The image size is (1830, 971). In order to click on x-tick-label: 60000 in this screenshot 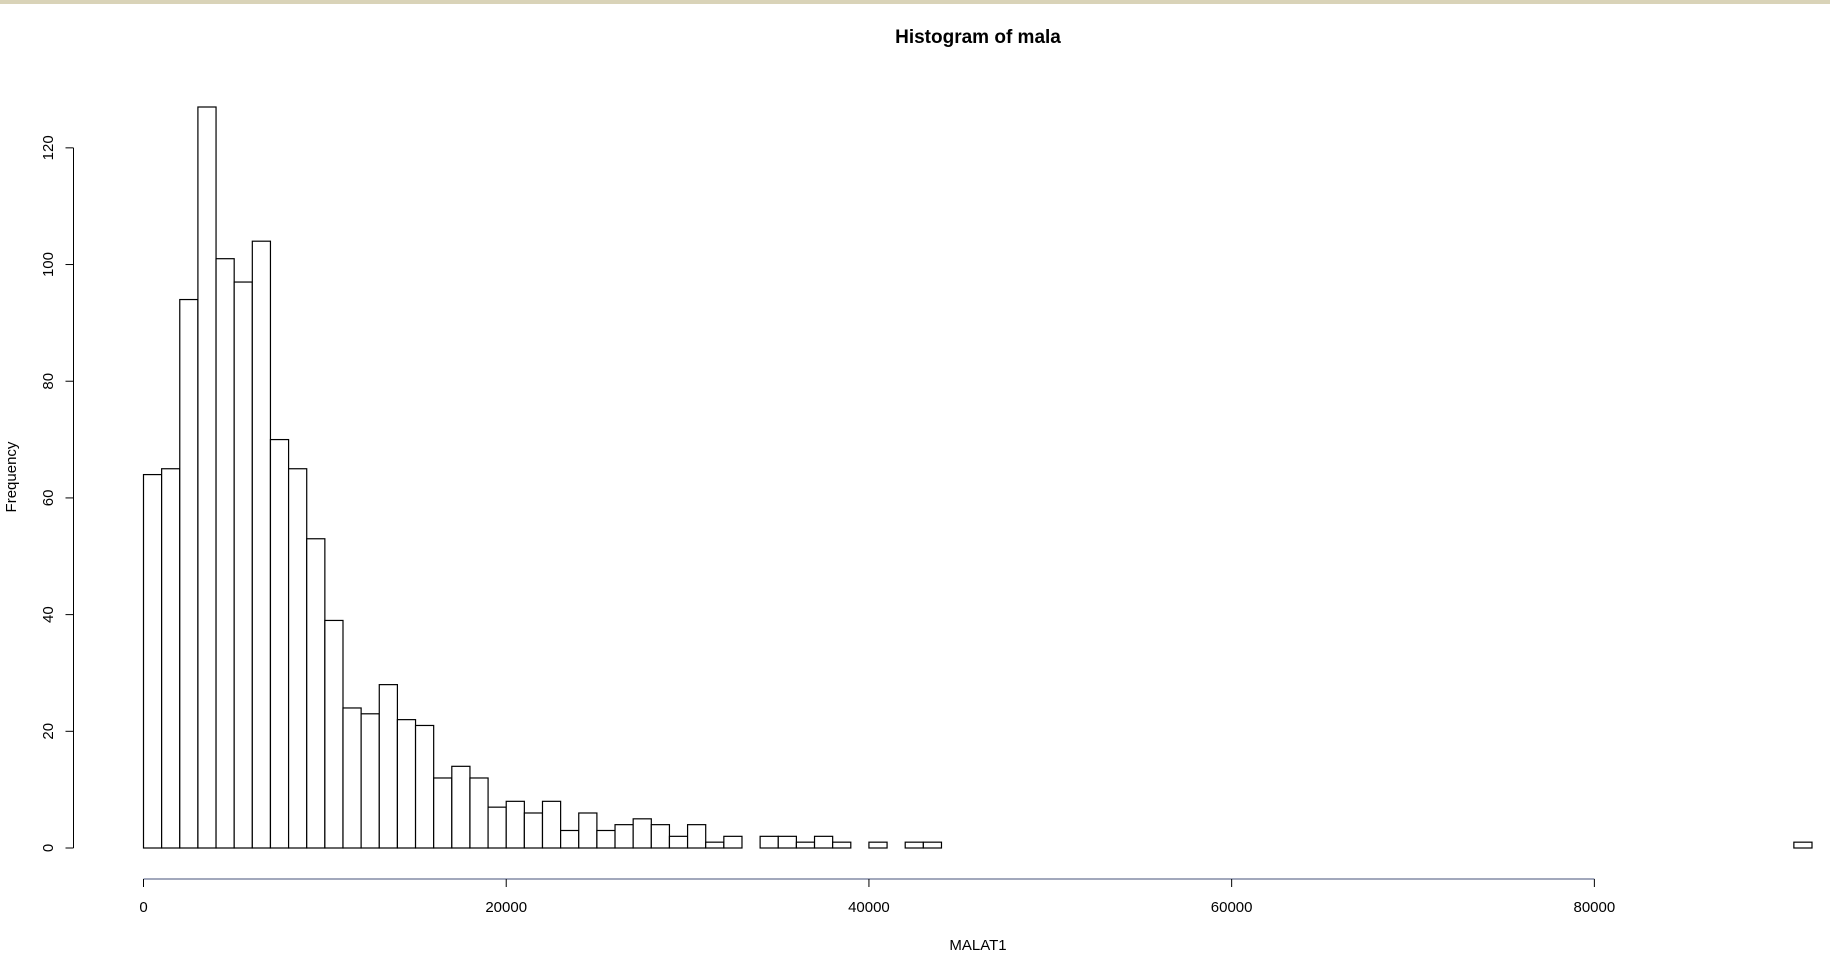, I will do `click(1232, 907)`.